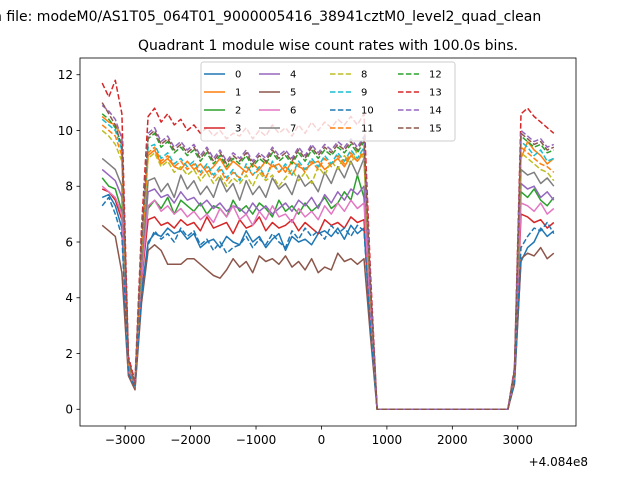  I want to click on legend-label-2: 2, so click(238, 111).